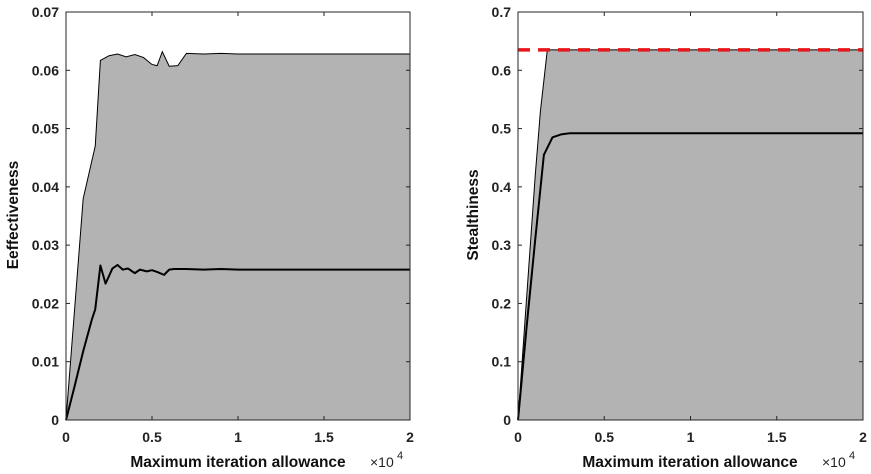 The image size is (871, 474). I want to click on y-tick-label: 0.5, so click(502, 129).